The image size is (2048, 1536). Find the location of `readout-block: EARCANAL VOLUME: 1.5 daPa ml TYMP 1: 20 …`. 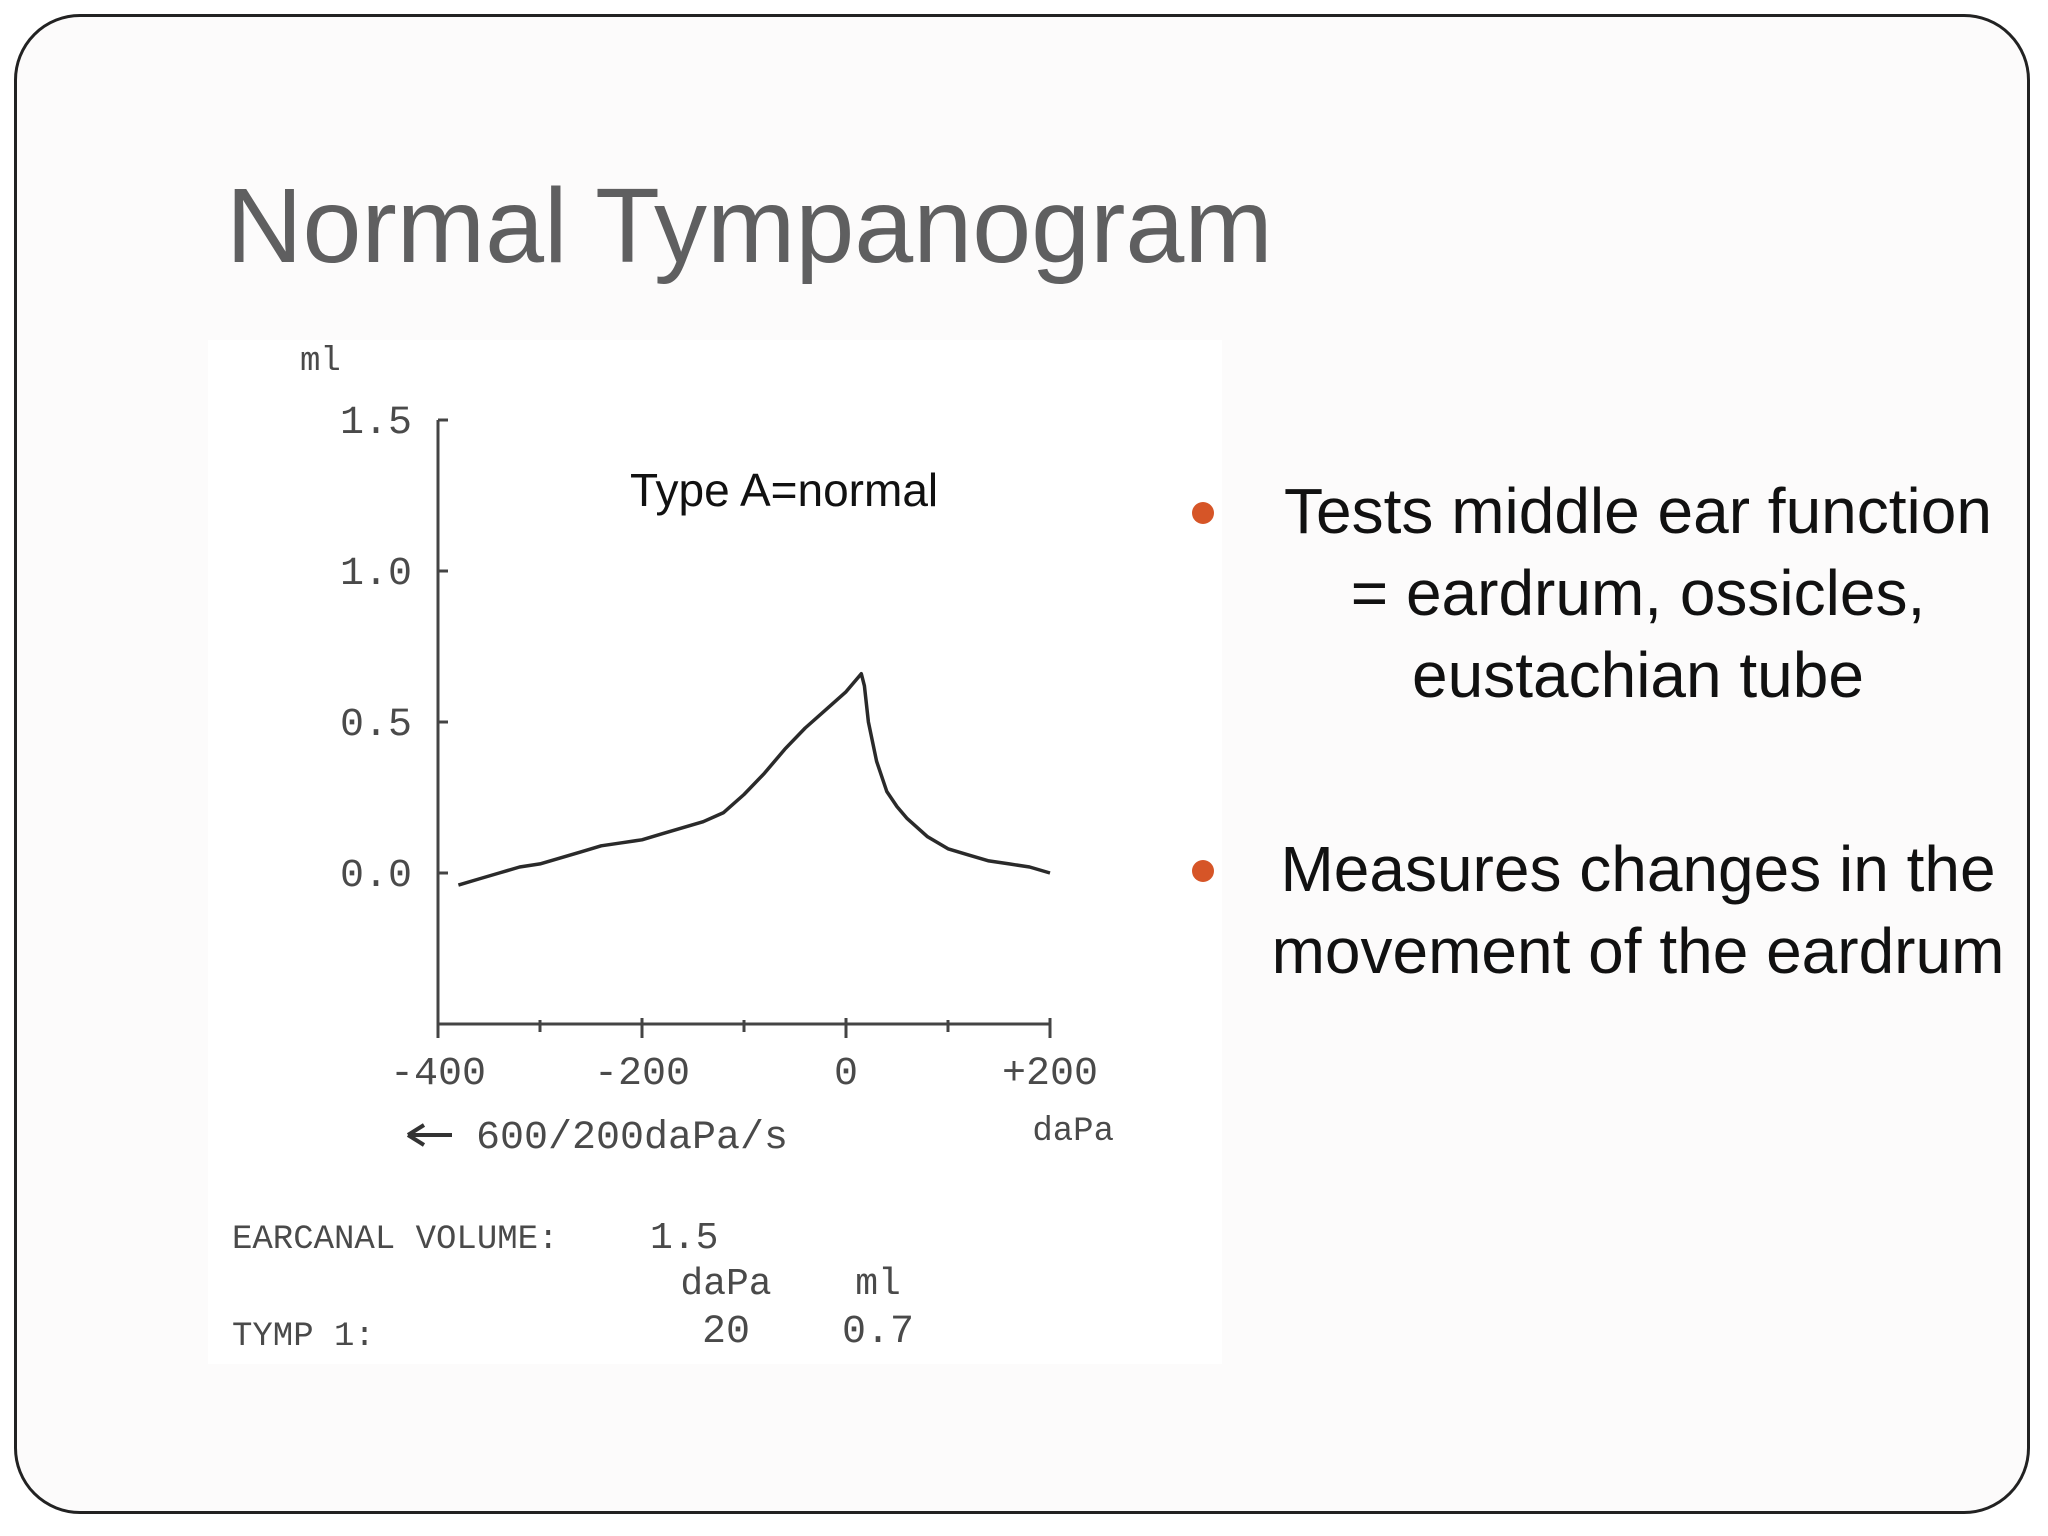

readout-block: EARCANAL VOLUME: 1.5 daPa ml TYMP 1: 20 … is located at coordinates (573, 1286).